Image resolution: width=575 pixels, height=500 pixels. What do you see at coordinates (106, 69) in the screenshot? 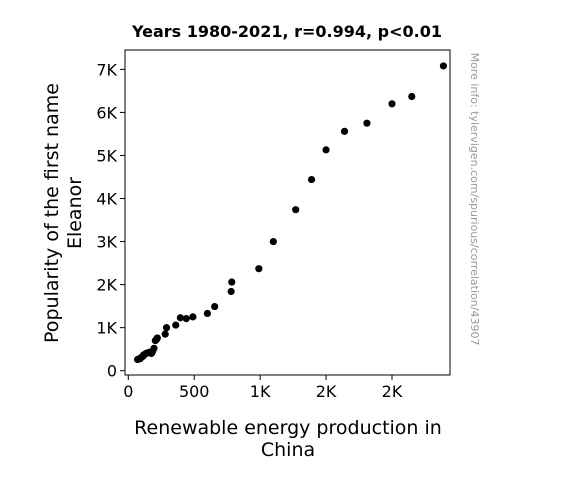
I see `y-tick-label: 7K` at bounding box center [106, 69].